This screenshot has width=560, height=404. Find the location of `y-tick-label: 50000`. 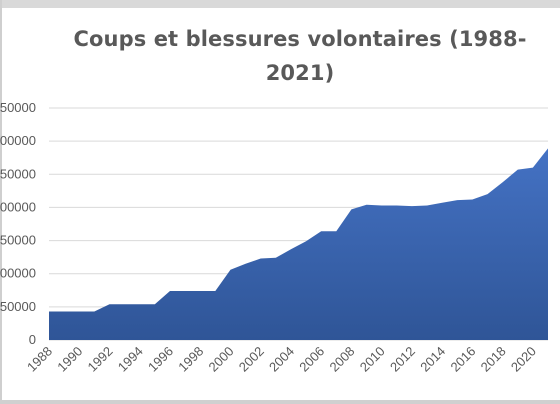

y-tick-label: 50000 is located at coordinates (18, 306).